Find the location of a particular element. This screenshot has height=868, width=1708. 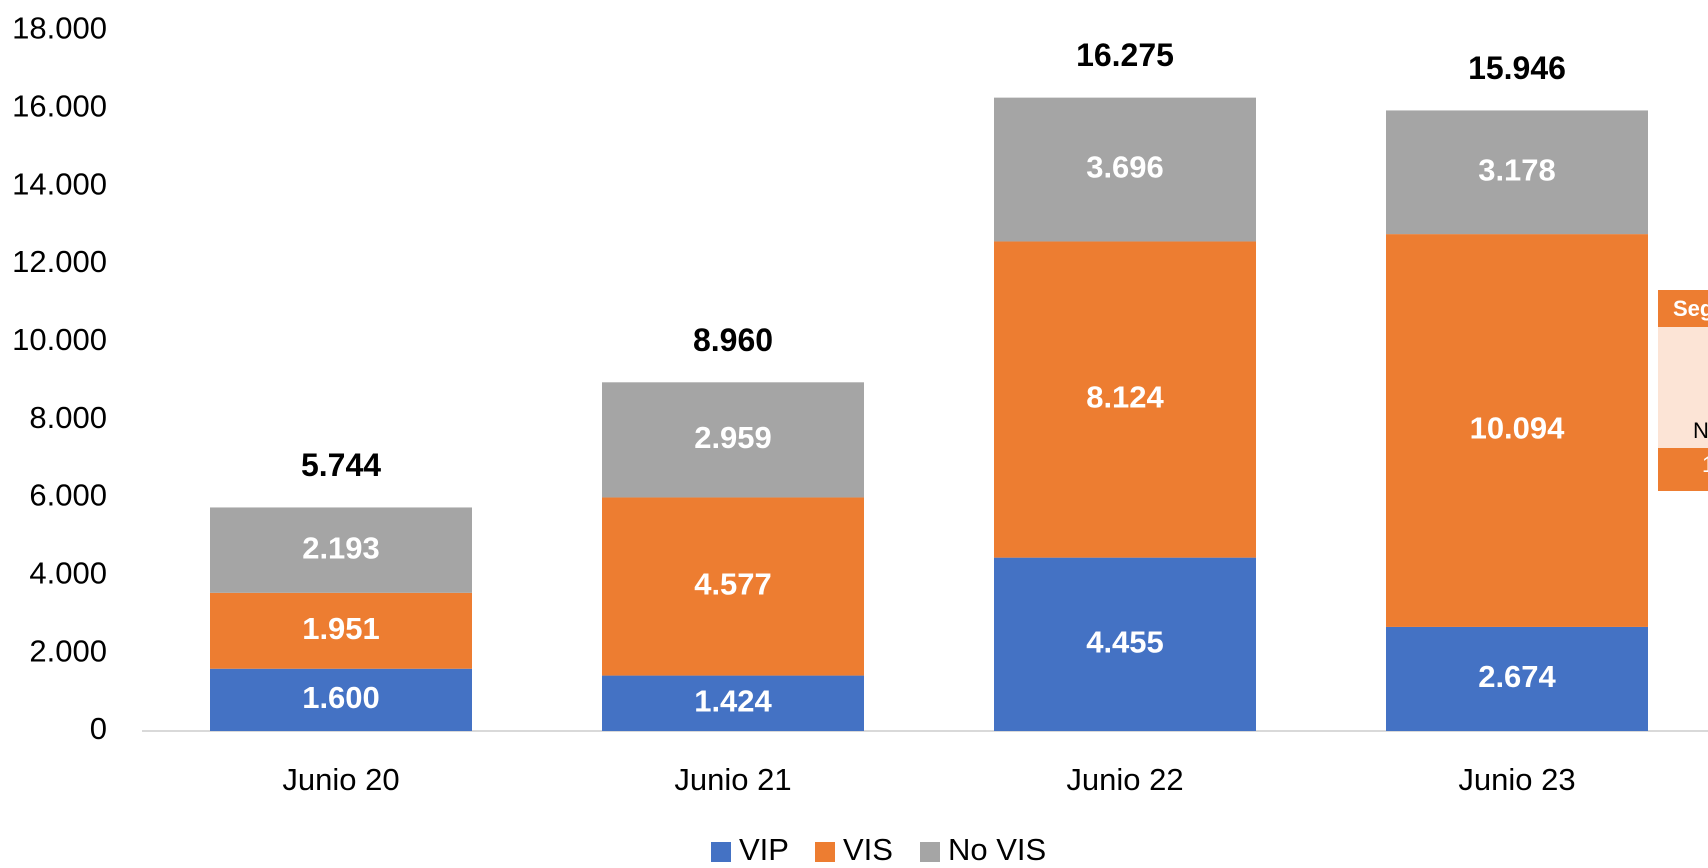

y-tick-label: 4.000 is located at coordinates (68, 573).